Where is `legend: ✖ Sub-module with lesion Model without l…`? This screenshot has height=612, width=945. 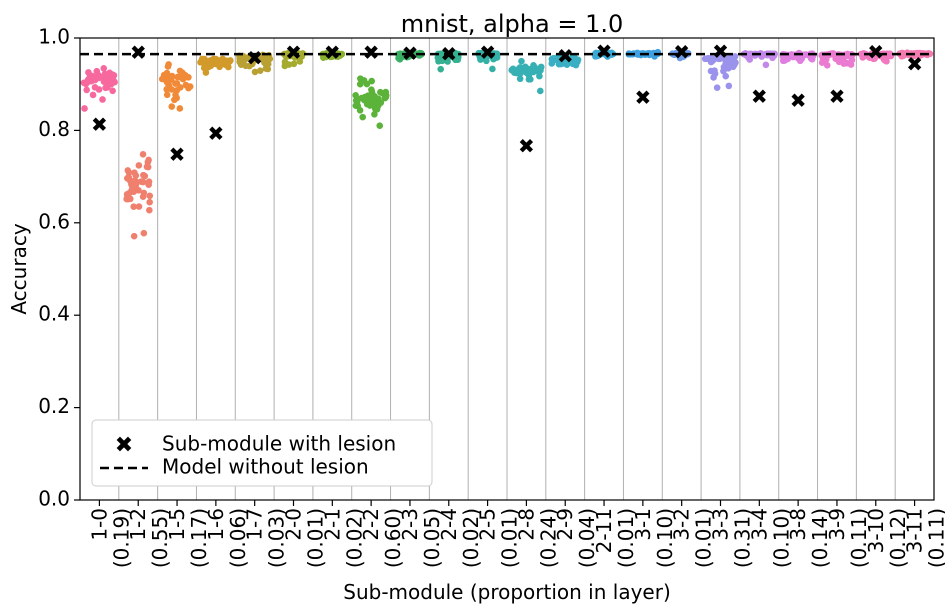 legend: ✖ Sub-module with lesion Model without l… is located at coordinates (262, 453).